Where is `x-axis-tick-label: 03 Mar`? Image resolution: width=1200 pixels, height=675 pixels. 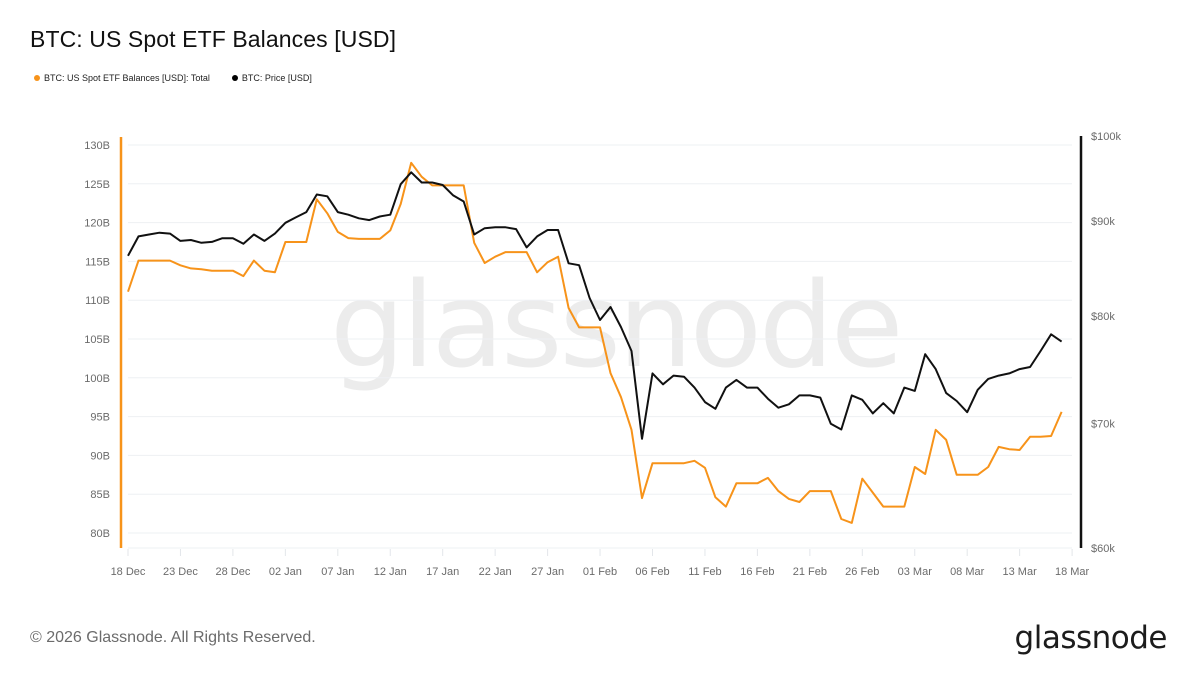
x-axis-tick-label: 03 Mar is located at coordinates (915, 572).